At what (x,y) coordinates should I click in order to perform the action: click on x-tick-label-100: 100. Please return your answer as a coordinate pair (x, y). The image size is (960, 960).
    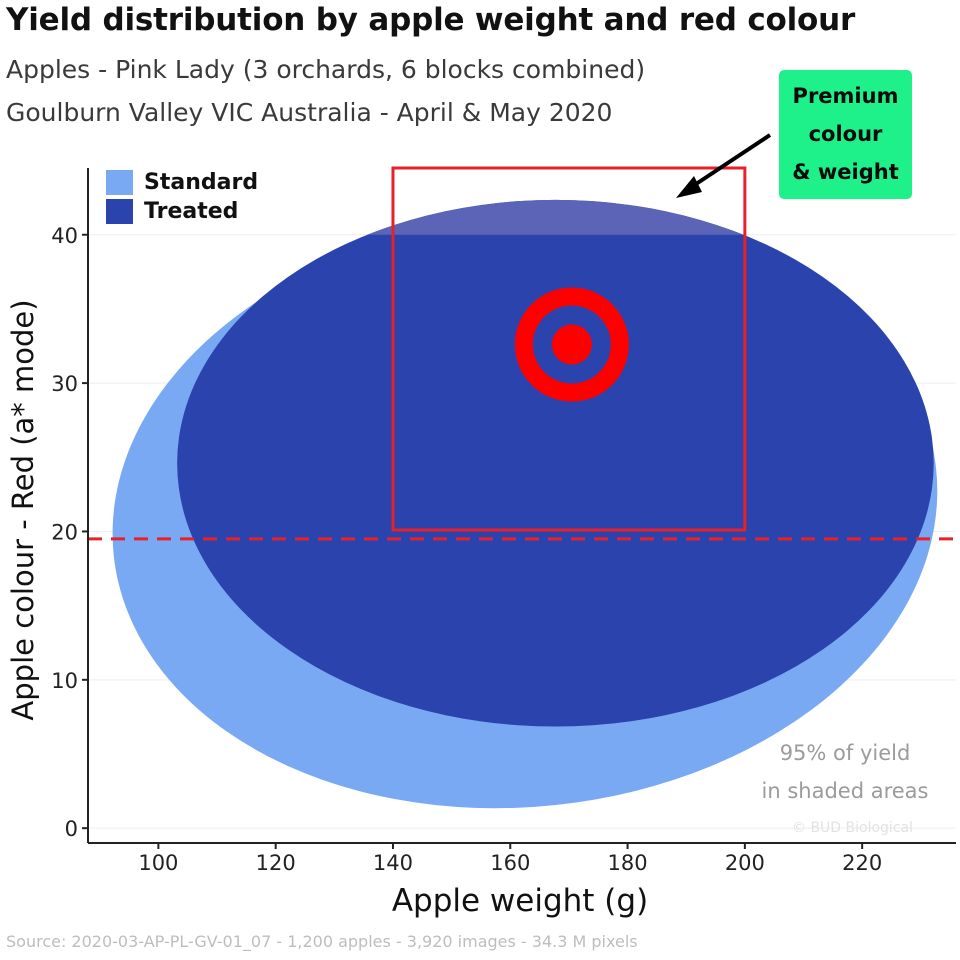
    Looking at the image, I should click on (158, 863).